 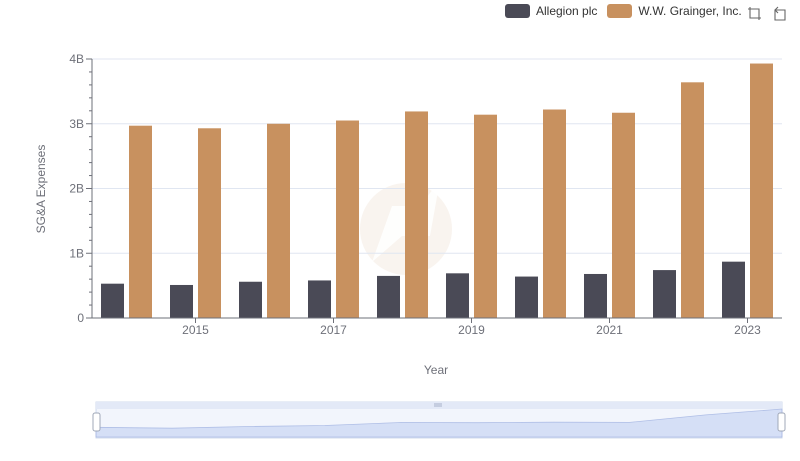 What do you see at coordinates (438, 405) in the screenshot?
I see `zoom-drag-grip` at bounding box center [438, 405].